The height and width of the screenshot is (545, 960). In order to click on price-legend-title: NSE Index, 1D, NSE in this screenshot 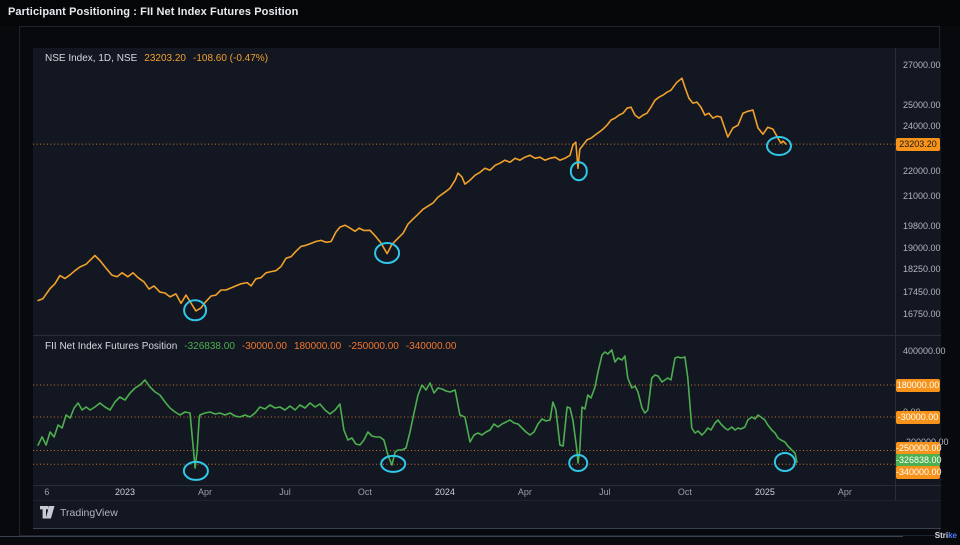, I will do `click(91, 58)`.